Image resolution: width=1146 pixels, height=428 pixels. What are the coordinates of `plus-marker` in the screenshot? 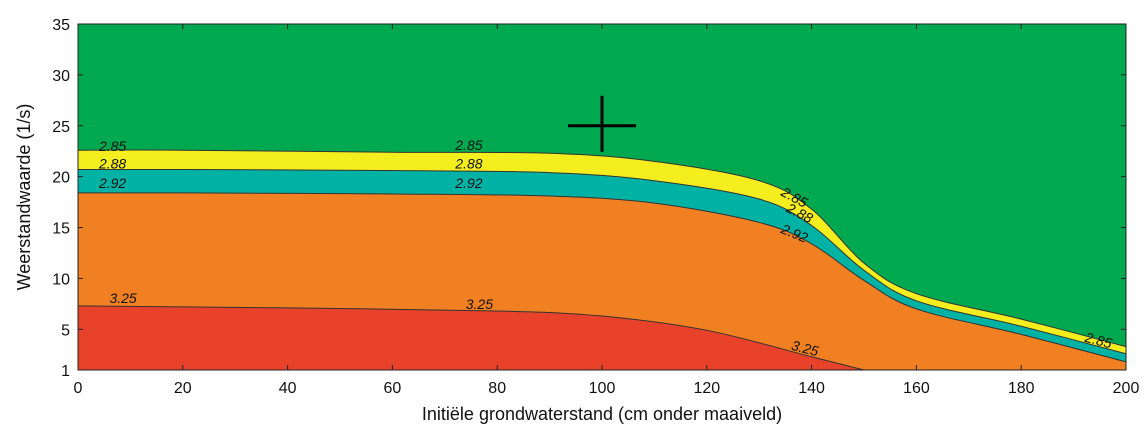 It's located at (602, 123).